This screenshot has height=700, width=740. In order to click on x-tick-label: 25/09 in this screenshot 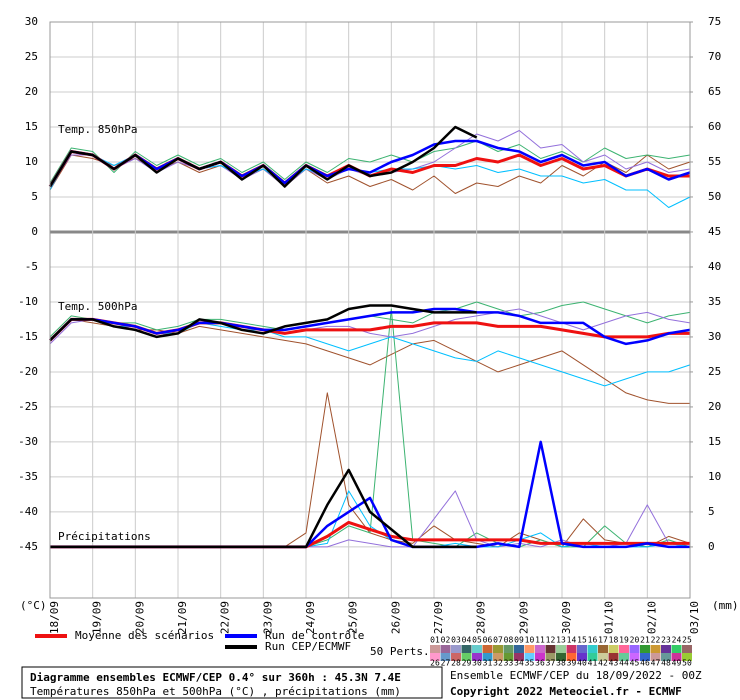, I will do `click(353, 617)`.